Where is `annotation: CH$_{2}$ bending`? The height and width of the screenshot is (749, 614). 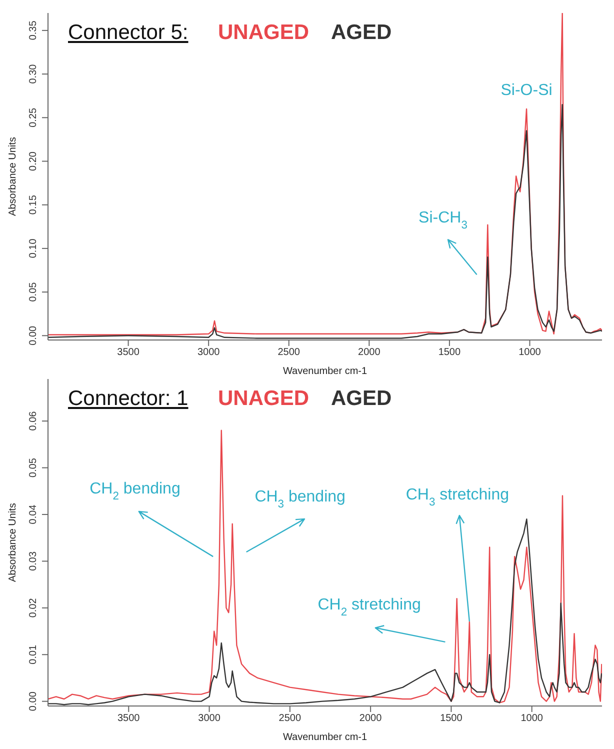
annotation: CH$_{2}$ bending is located at coordinates (135, 491).